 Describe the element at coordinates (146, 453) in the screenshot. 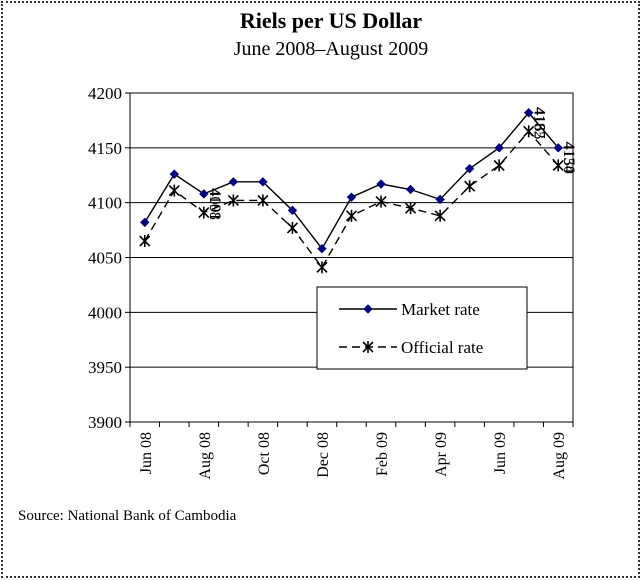

I see `x-tick-label: Jun 08` at that location.